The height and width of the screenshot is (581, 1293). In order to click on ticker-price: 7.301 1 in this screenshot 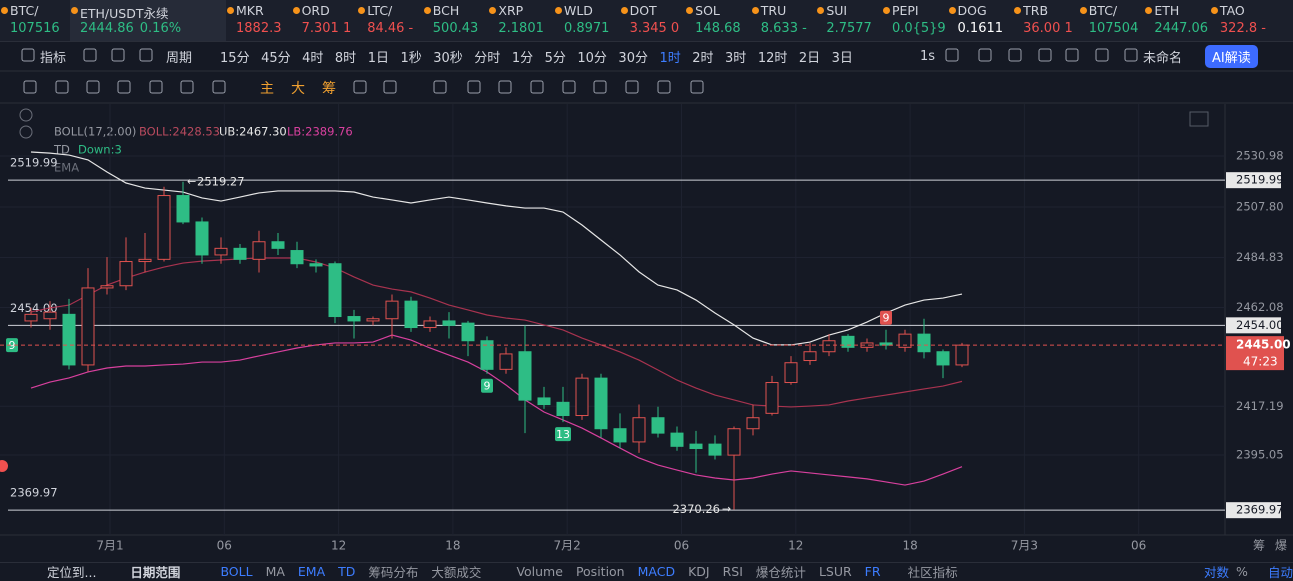, I will do `click(326, 28)`.